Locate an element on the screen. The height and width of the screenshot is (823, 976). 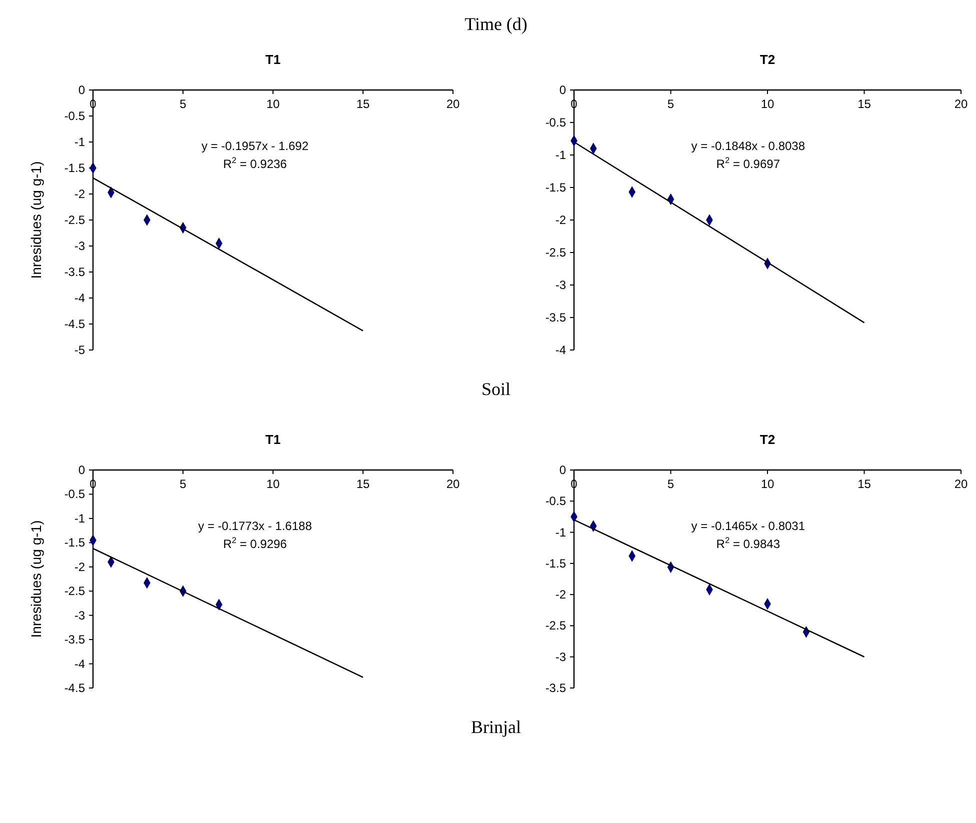
annotation: R$^{2}$ = 0.9697 is located at coordinates (748, 163).